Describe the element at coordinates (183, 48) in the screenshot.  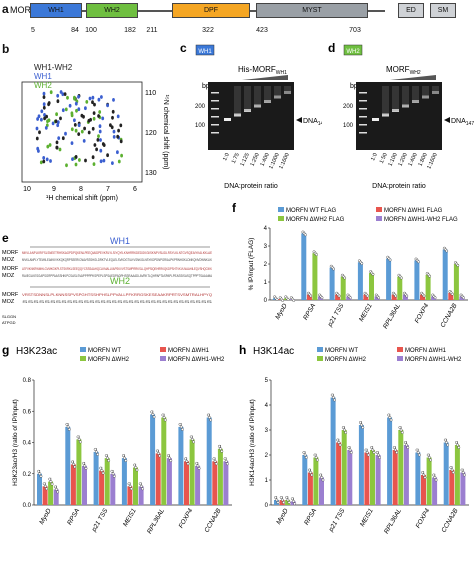
I see `panel-label: c` at that location.